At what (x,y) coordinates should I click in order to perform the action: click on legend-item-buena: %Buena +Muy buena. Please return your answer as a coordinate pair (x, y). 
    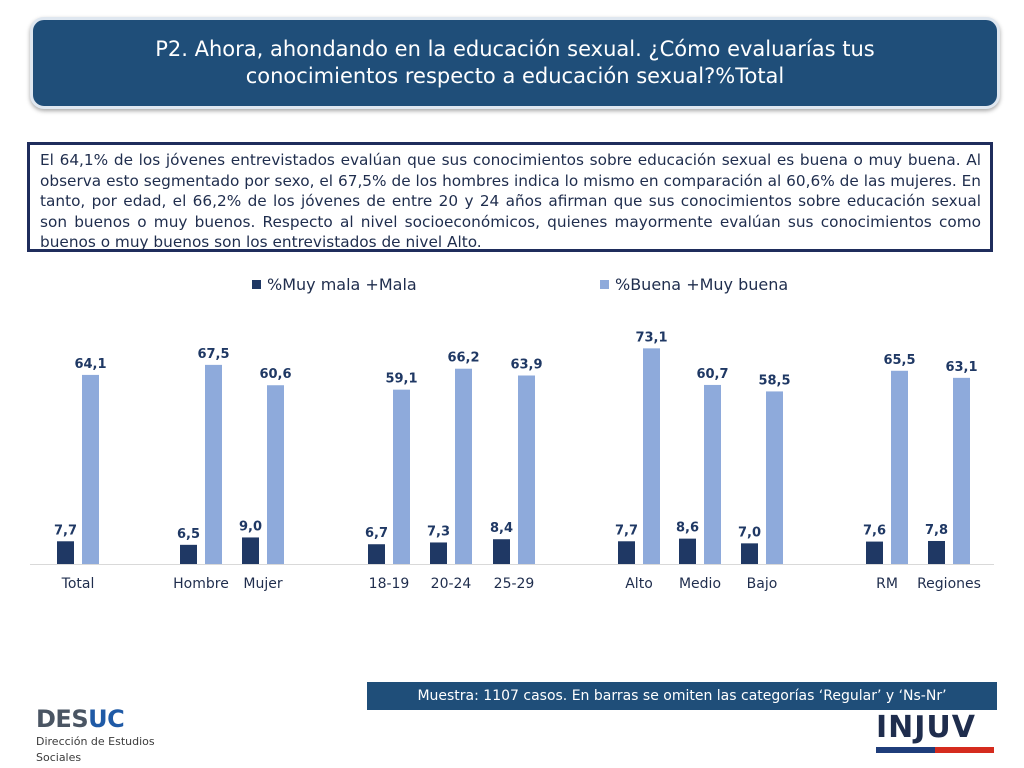
    Looking at the image, I should click on (694, 284).